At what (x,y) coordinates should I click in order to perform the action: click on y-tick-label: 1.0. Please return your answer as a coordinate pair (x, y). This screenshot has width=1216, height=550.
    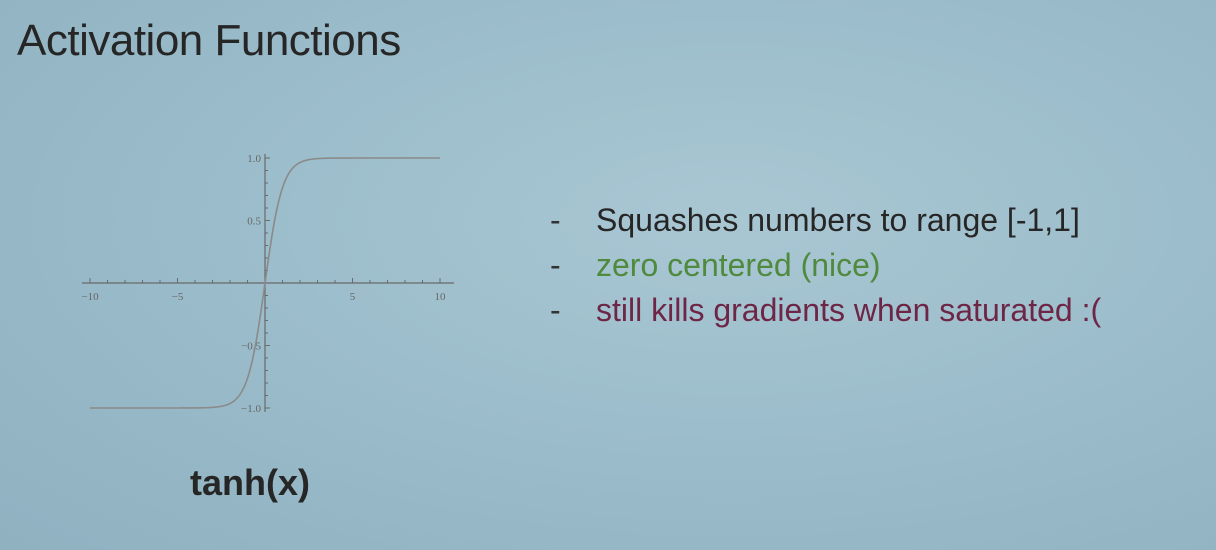
    Looking at the image, I should click on (254, 159).